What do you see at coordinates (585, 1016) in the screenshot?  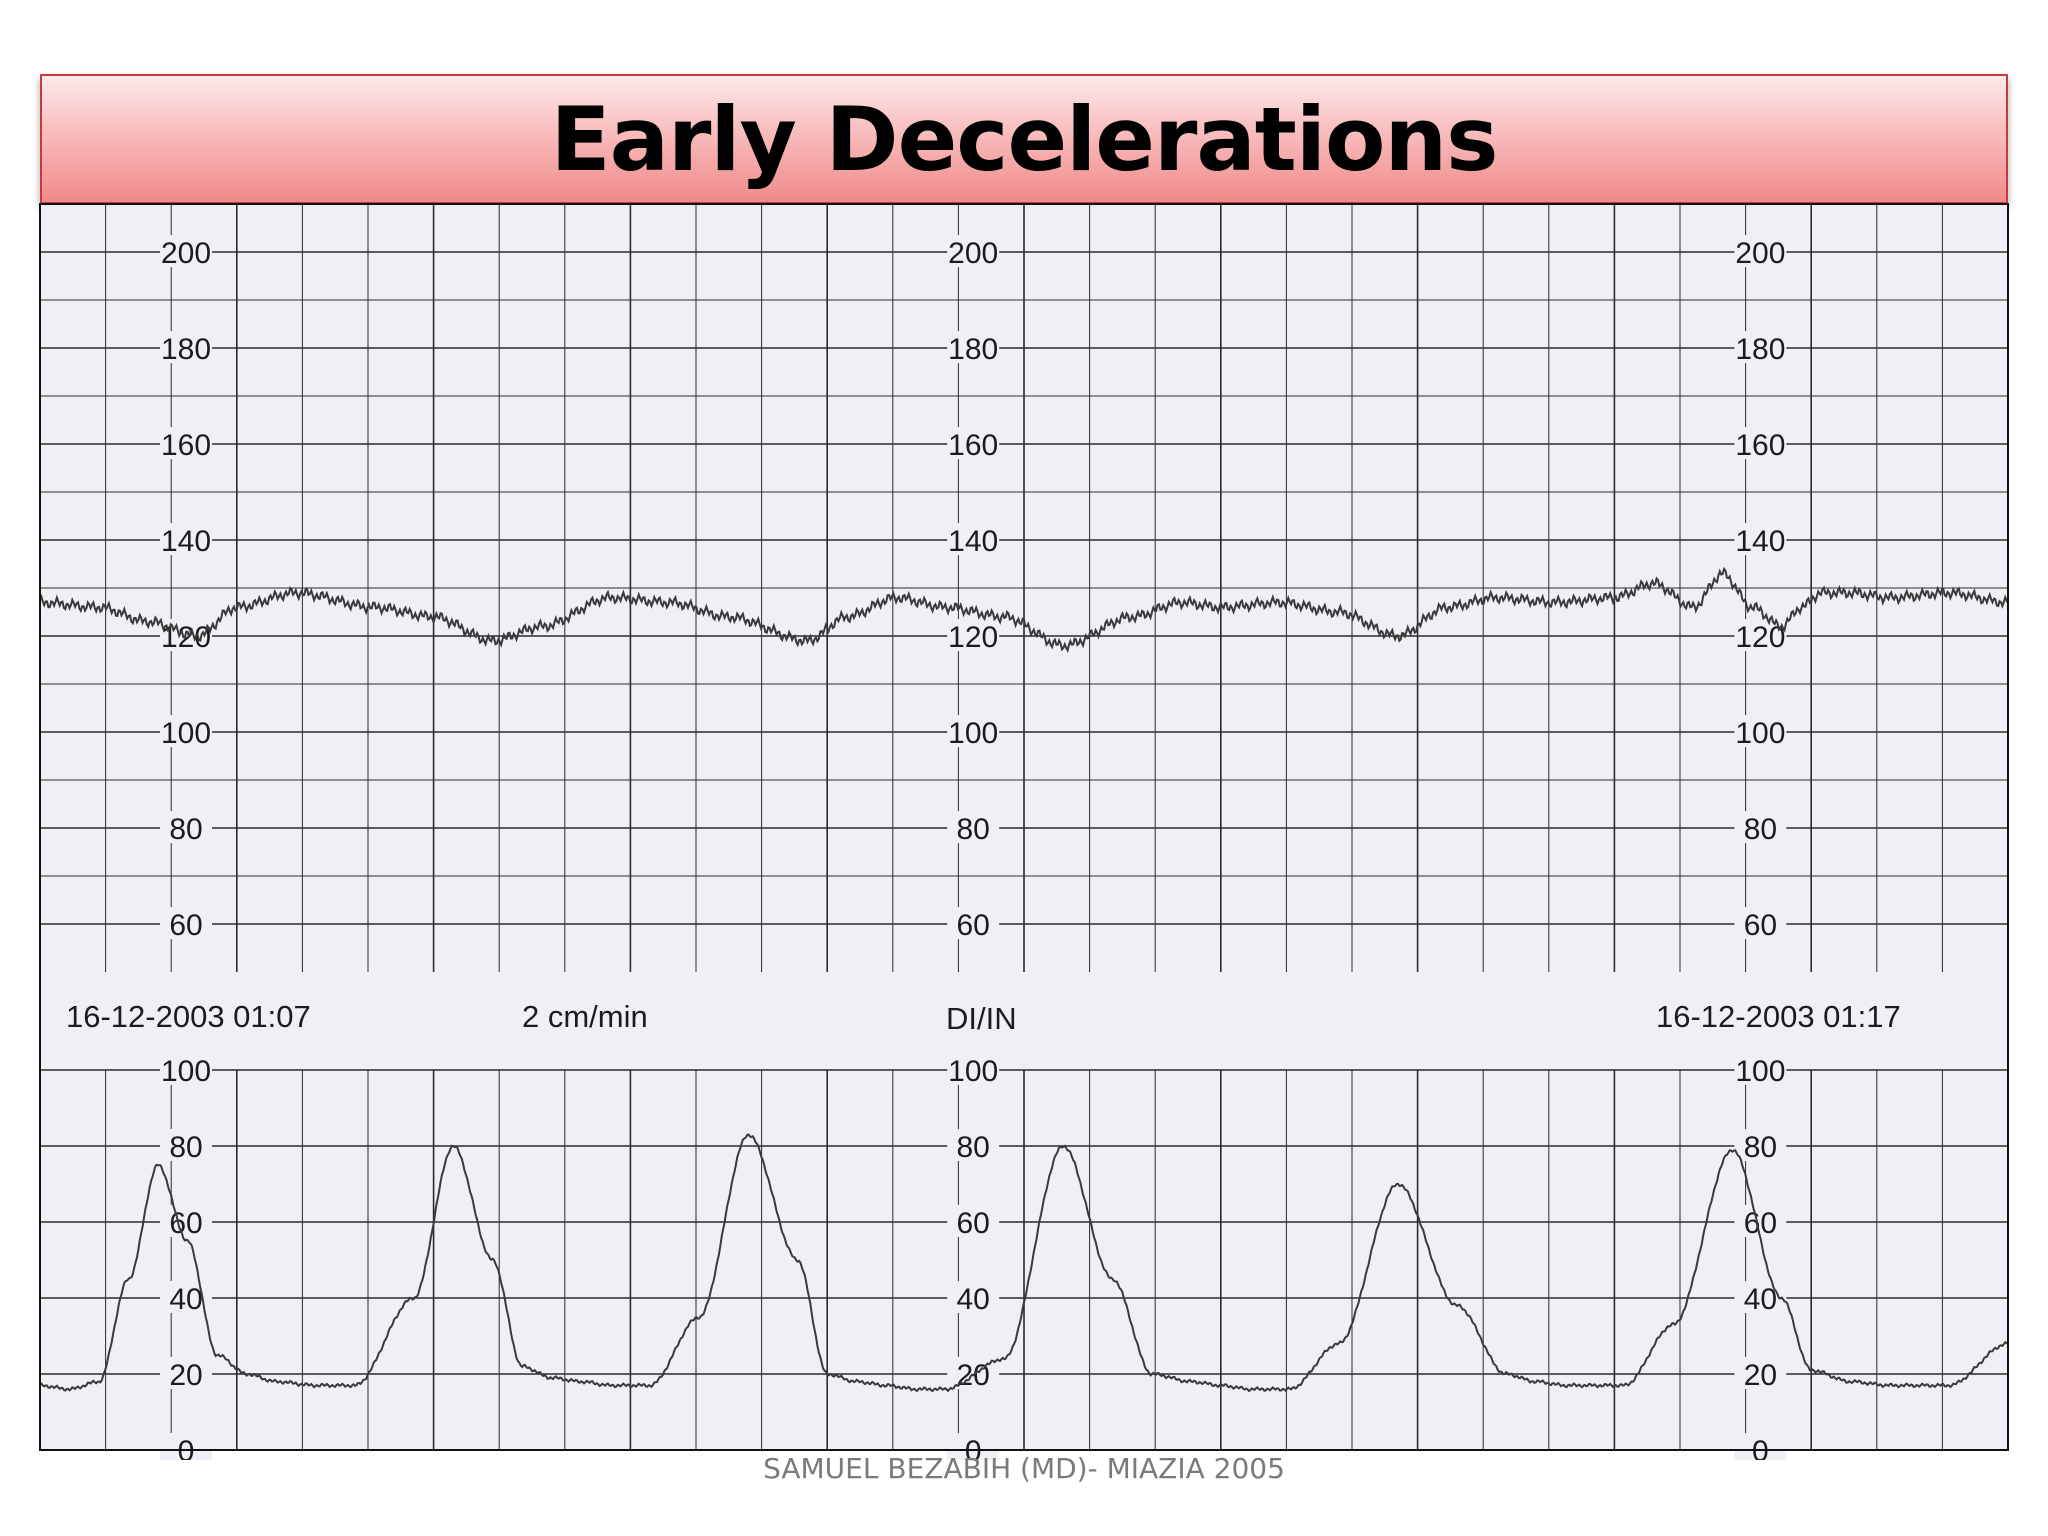 I see `paper-speed: 2 cm/min` at bounding box center [585, 1016].